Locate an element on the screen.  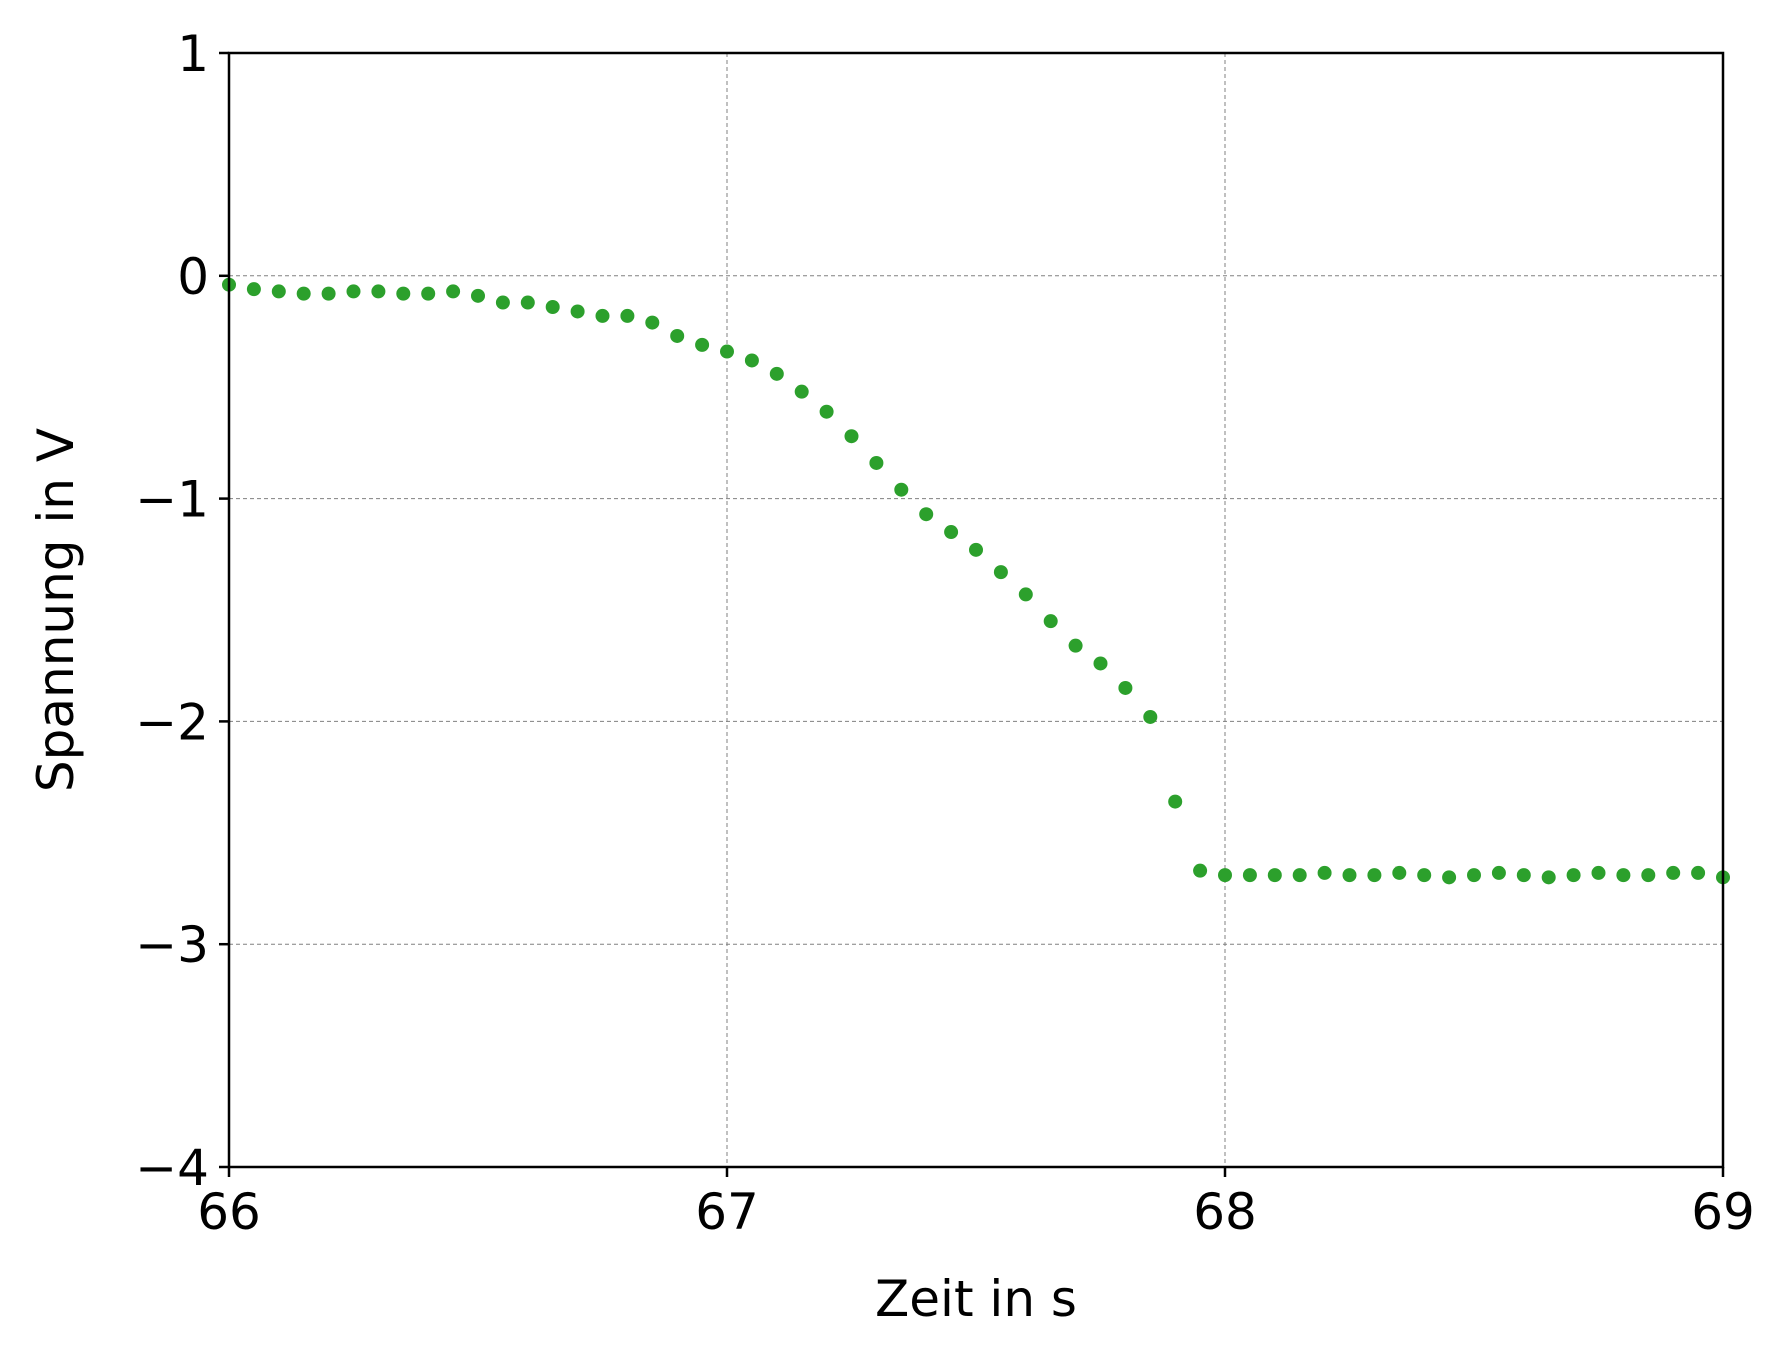
y-axis-label: Spannung in V is located at coordinates (56, 610).